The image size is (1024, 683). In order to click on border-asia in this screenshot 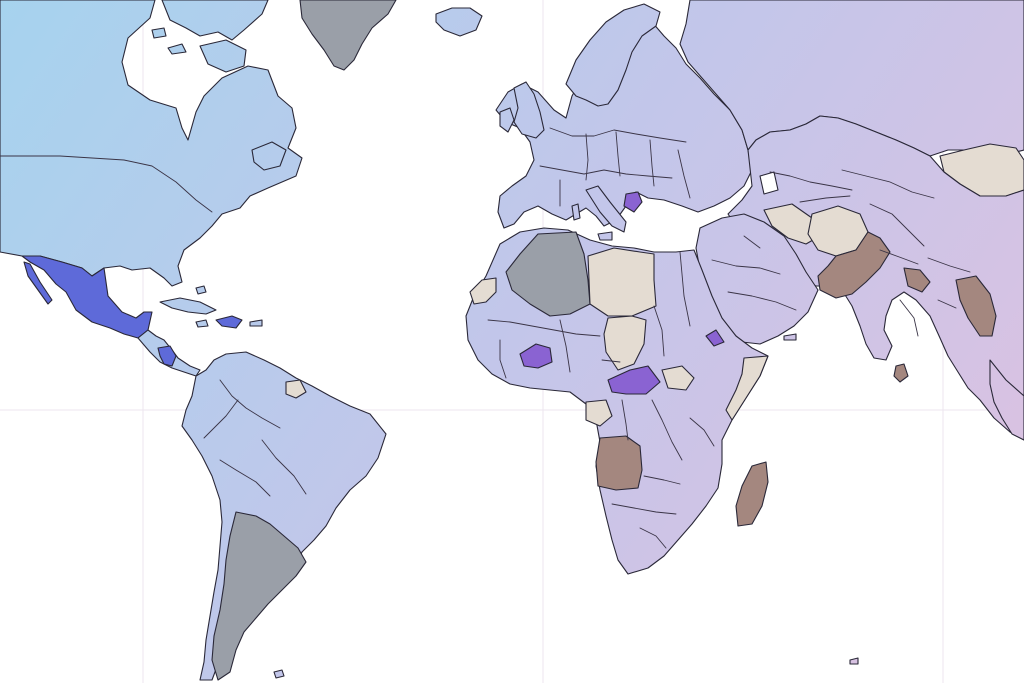, I will do `click(870, 253)`.